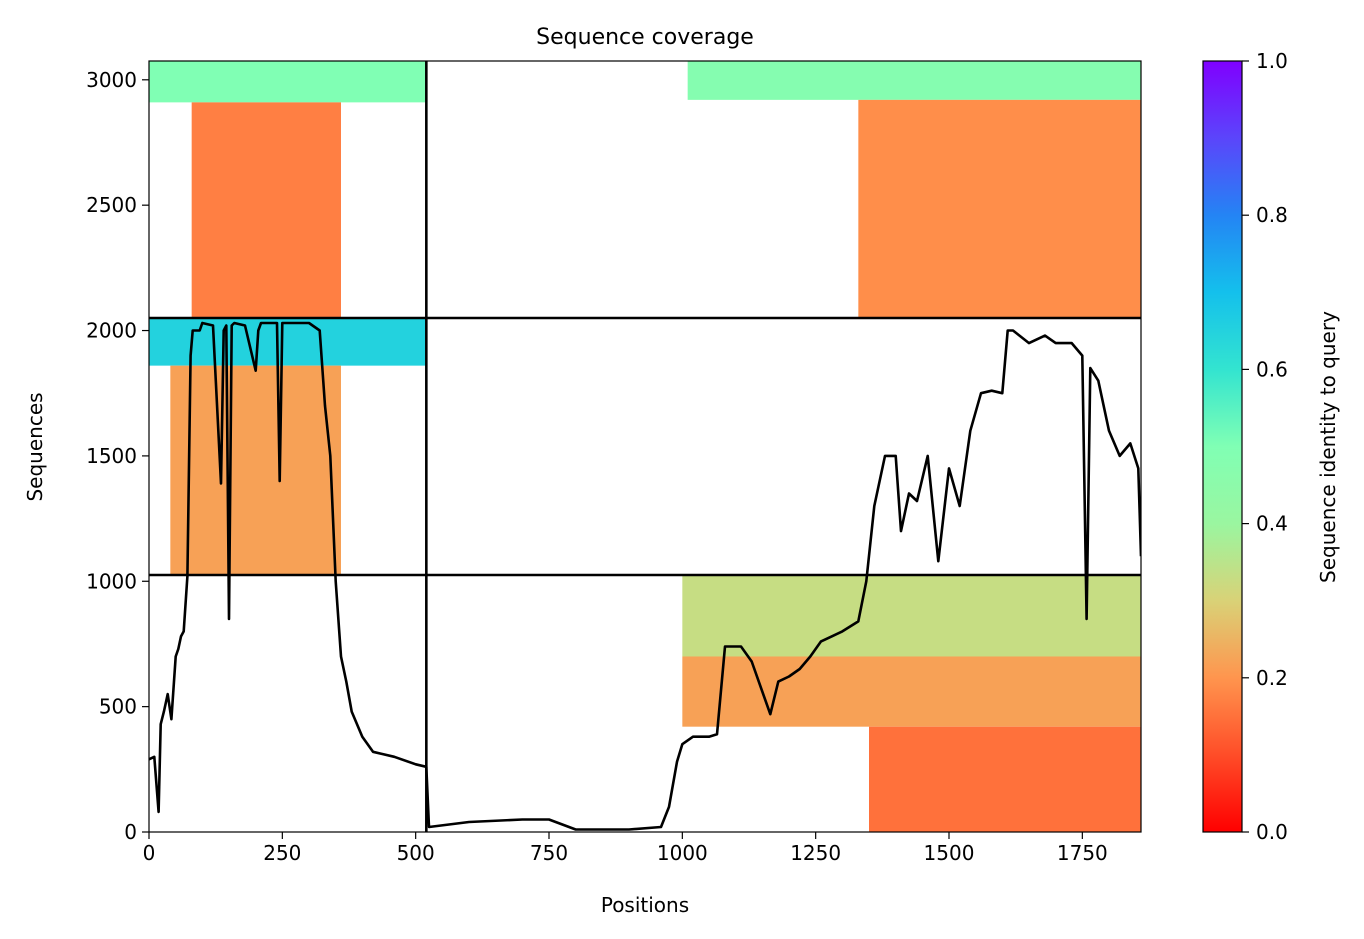 The image size is (1364, 939). Describe the element at coordinates (35, 446) in the screenshot. I see `y-axis-label: Sequences` at that location.